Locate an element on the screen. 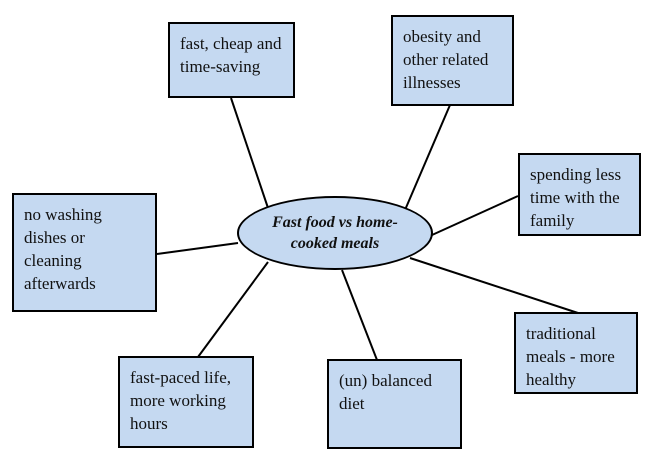 This screenshot has height=467, width=658. connector-fast-cheap is located at coordinates (249, 153).